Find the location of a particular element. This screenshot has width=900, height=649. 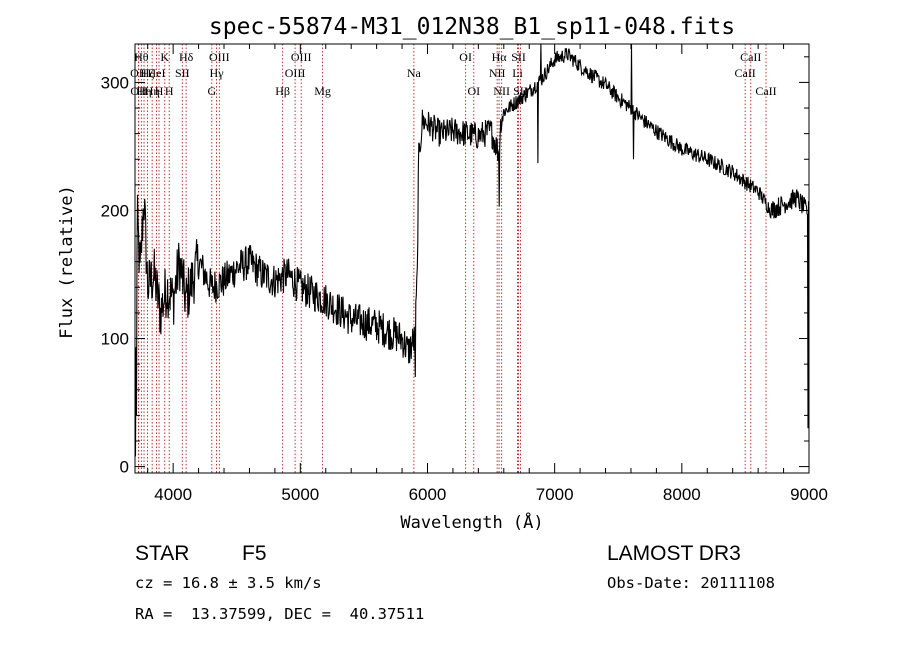

spectral-line-label: Na is located at coordinates (414, 73).